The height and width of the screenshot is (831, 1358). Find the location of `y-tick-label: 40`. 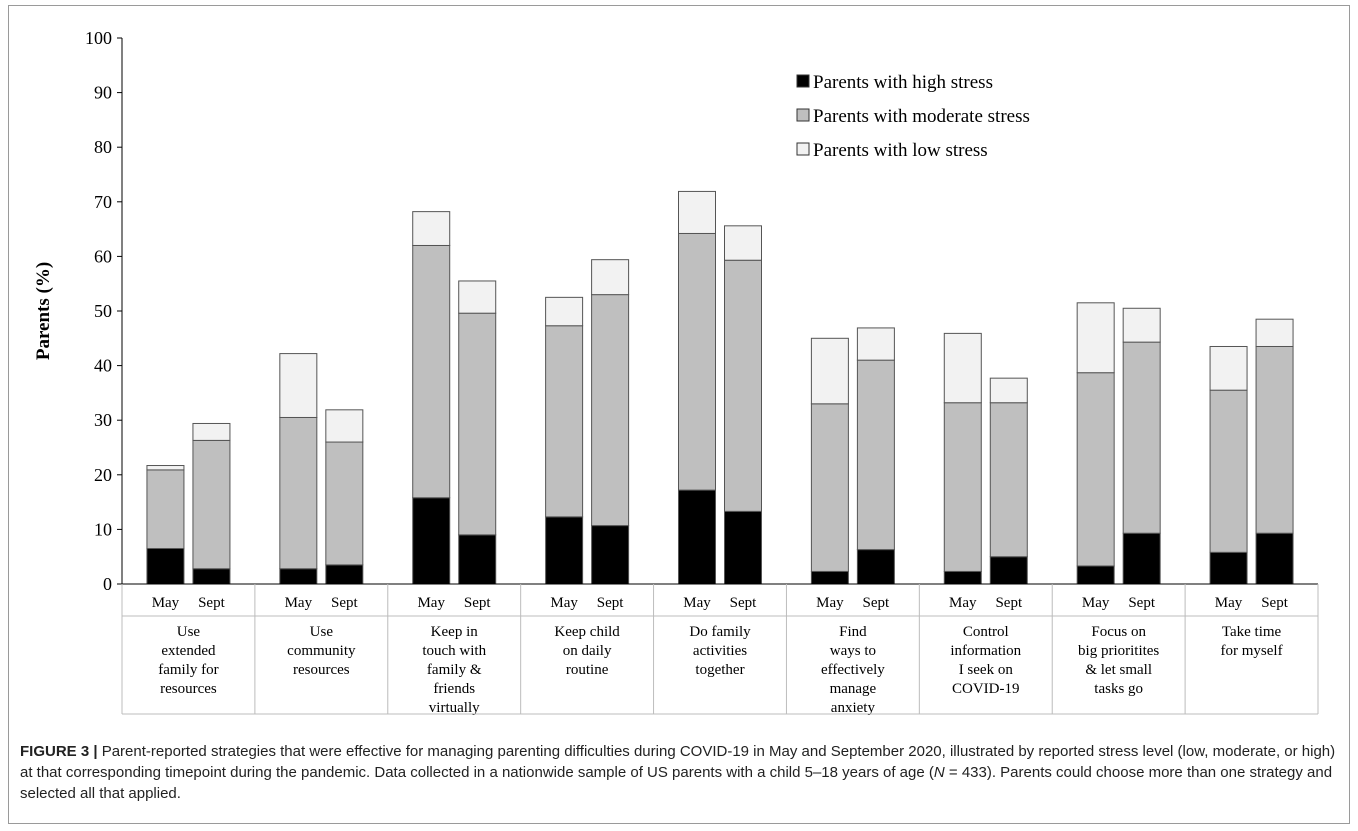

y-tick-label: 40 is located at coordinates (103, 366).